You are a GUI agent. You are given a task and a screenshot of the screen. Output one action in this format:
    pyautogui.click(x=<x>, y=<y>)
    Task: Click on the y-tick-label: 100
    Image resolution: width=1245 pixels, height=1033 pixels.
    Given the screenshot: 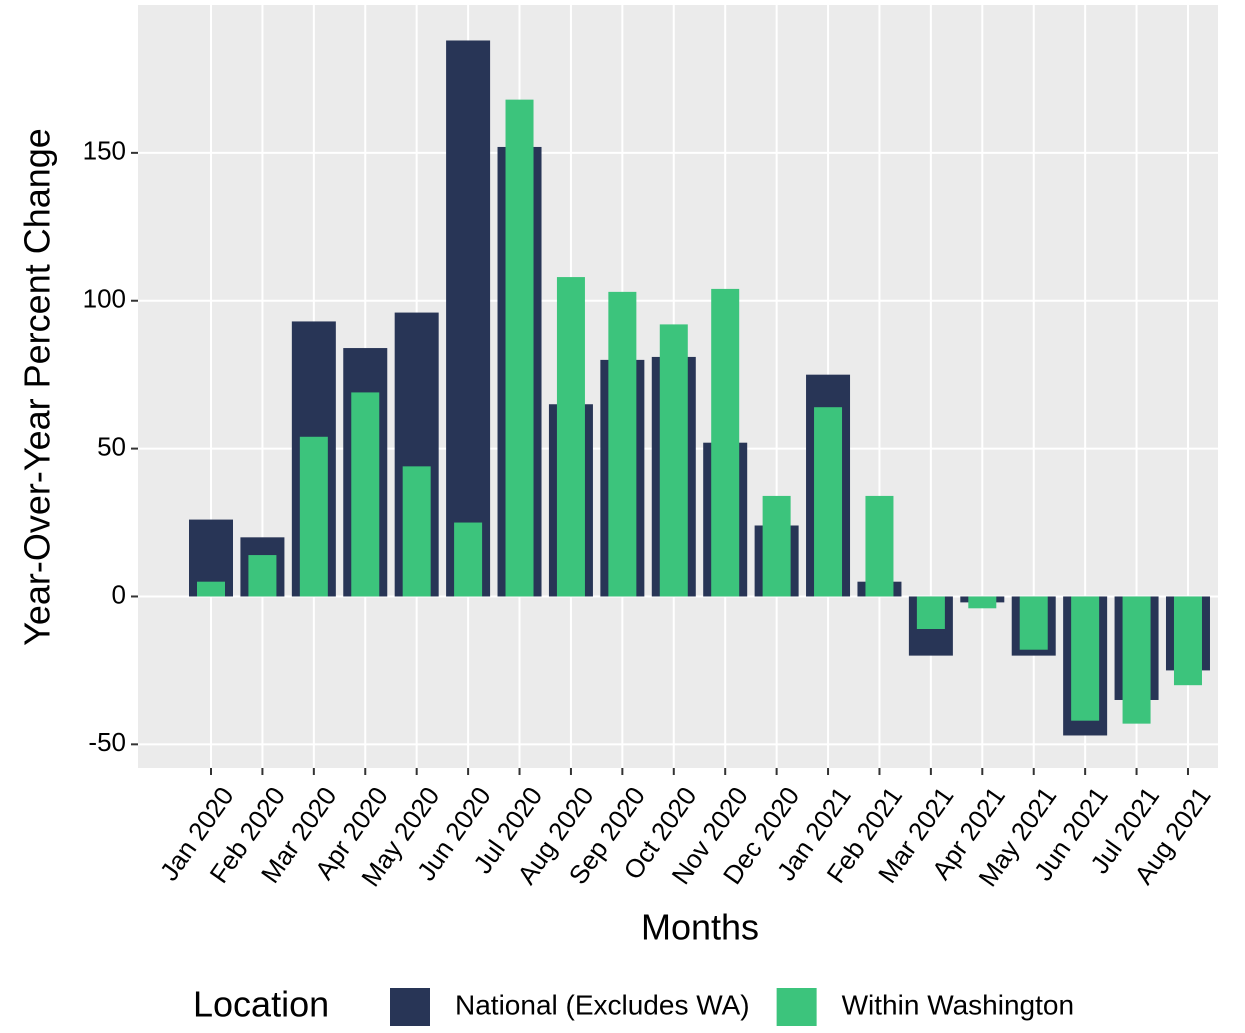 What is the action you would take?
    pyautogui.click(x=104, y=299)
    